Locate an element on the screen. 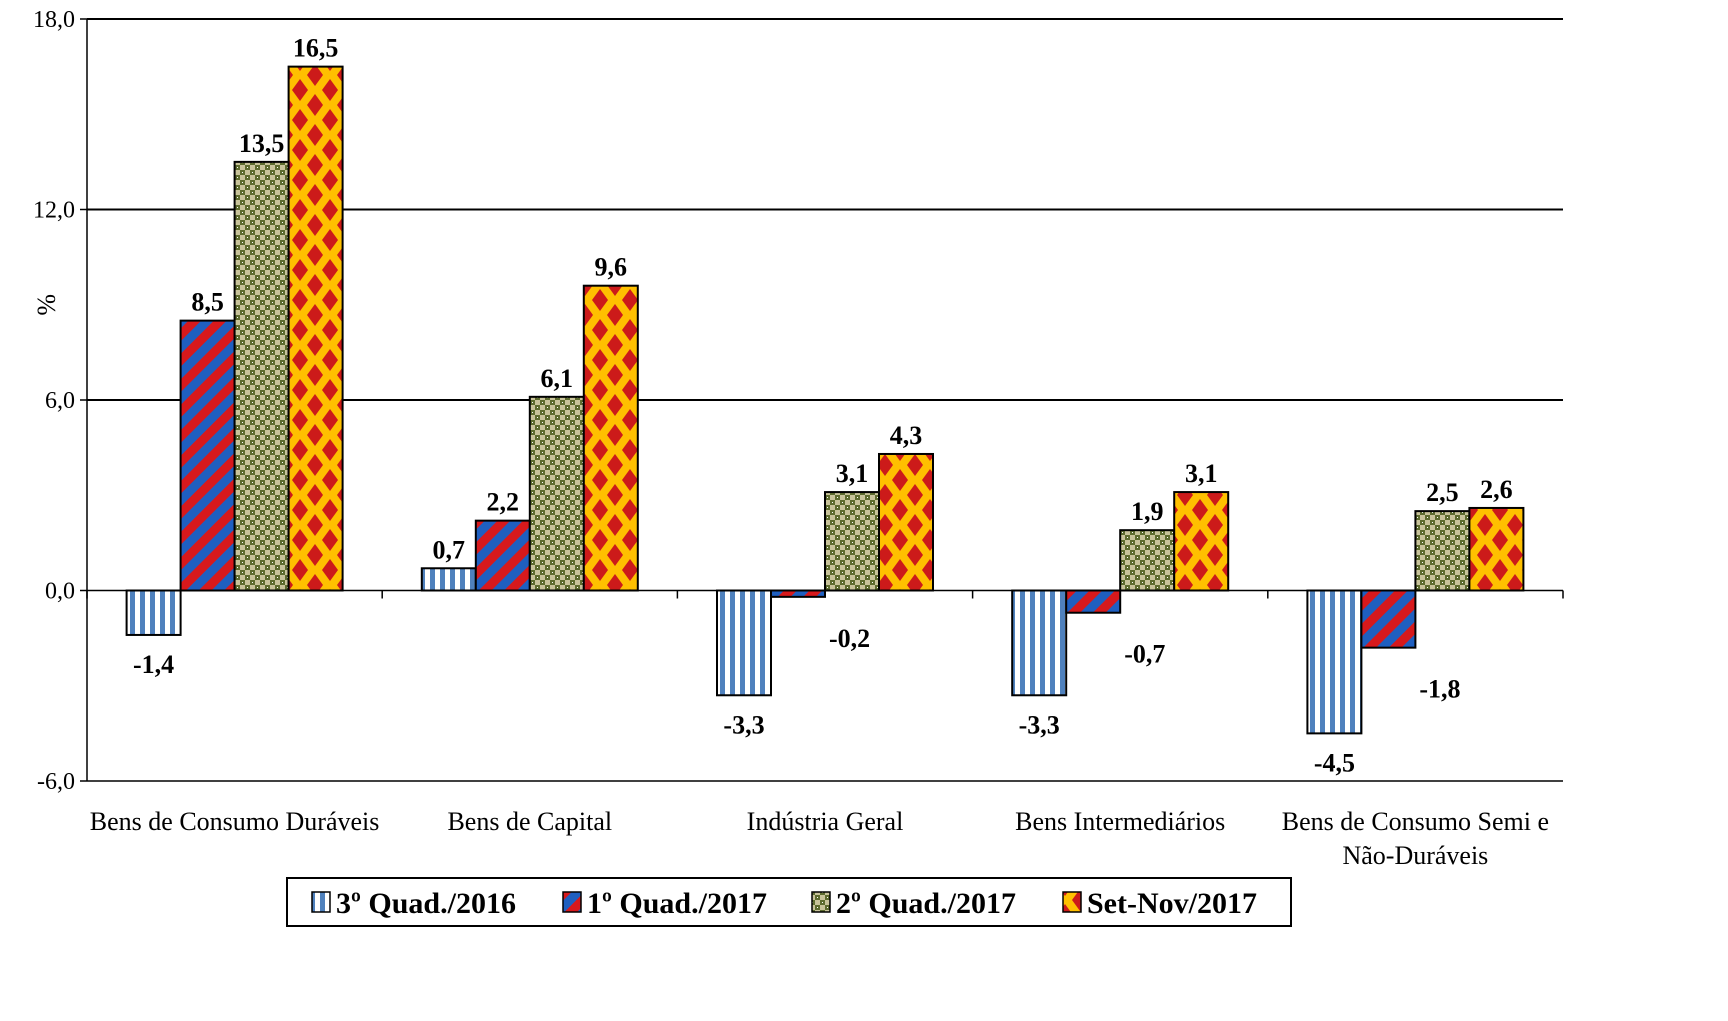 Image resolution: width=1728 pixels, height=1021 pixels. data-label-s2-c1: 6,1 is located at coordinates (557, 378).